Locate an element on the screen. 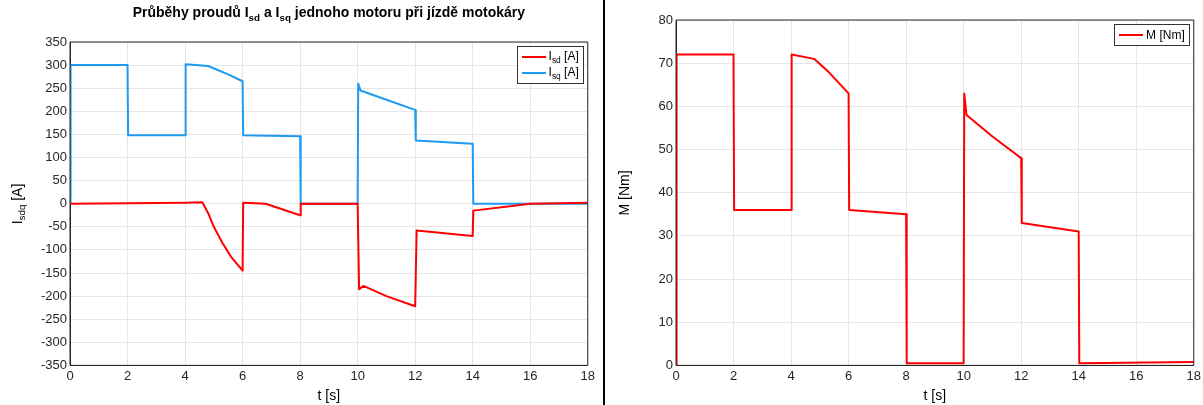  y-tick-label: 200 is located at coordinates (56, 110).